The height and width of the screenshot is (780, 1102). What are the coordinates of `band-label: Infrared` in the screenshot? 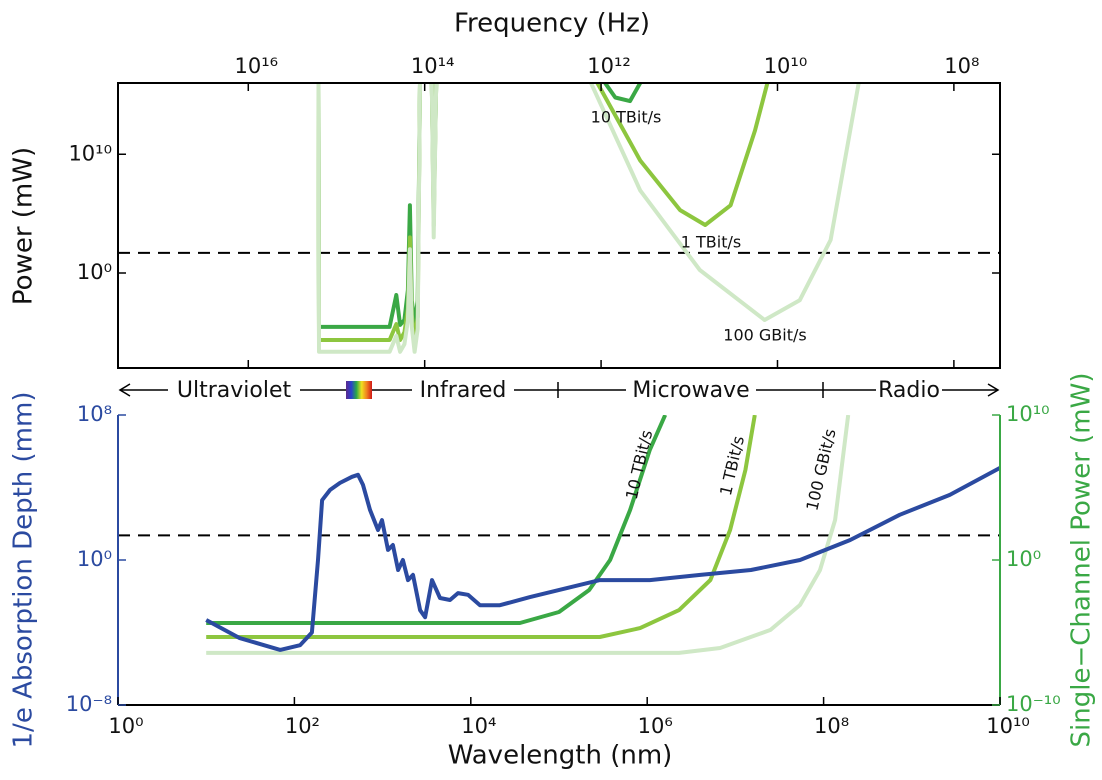 It's located at (463, 390).